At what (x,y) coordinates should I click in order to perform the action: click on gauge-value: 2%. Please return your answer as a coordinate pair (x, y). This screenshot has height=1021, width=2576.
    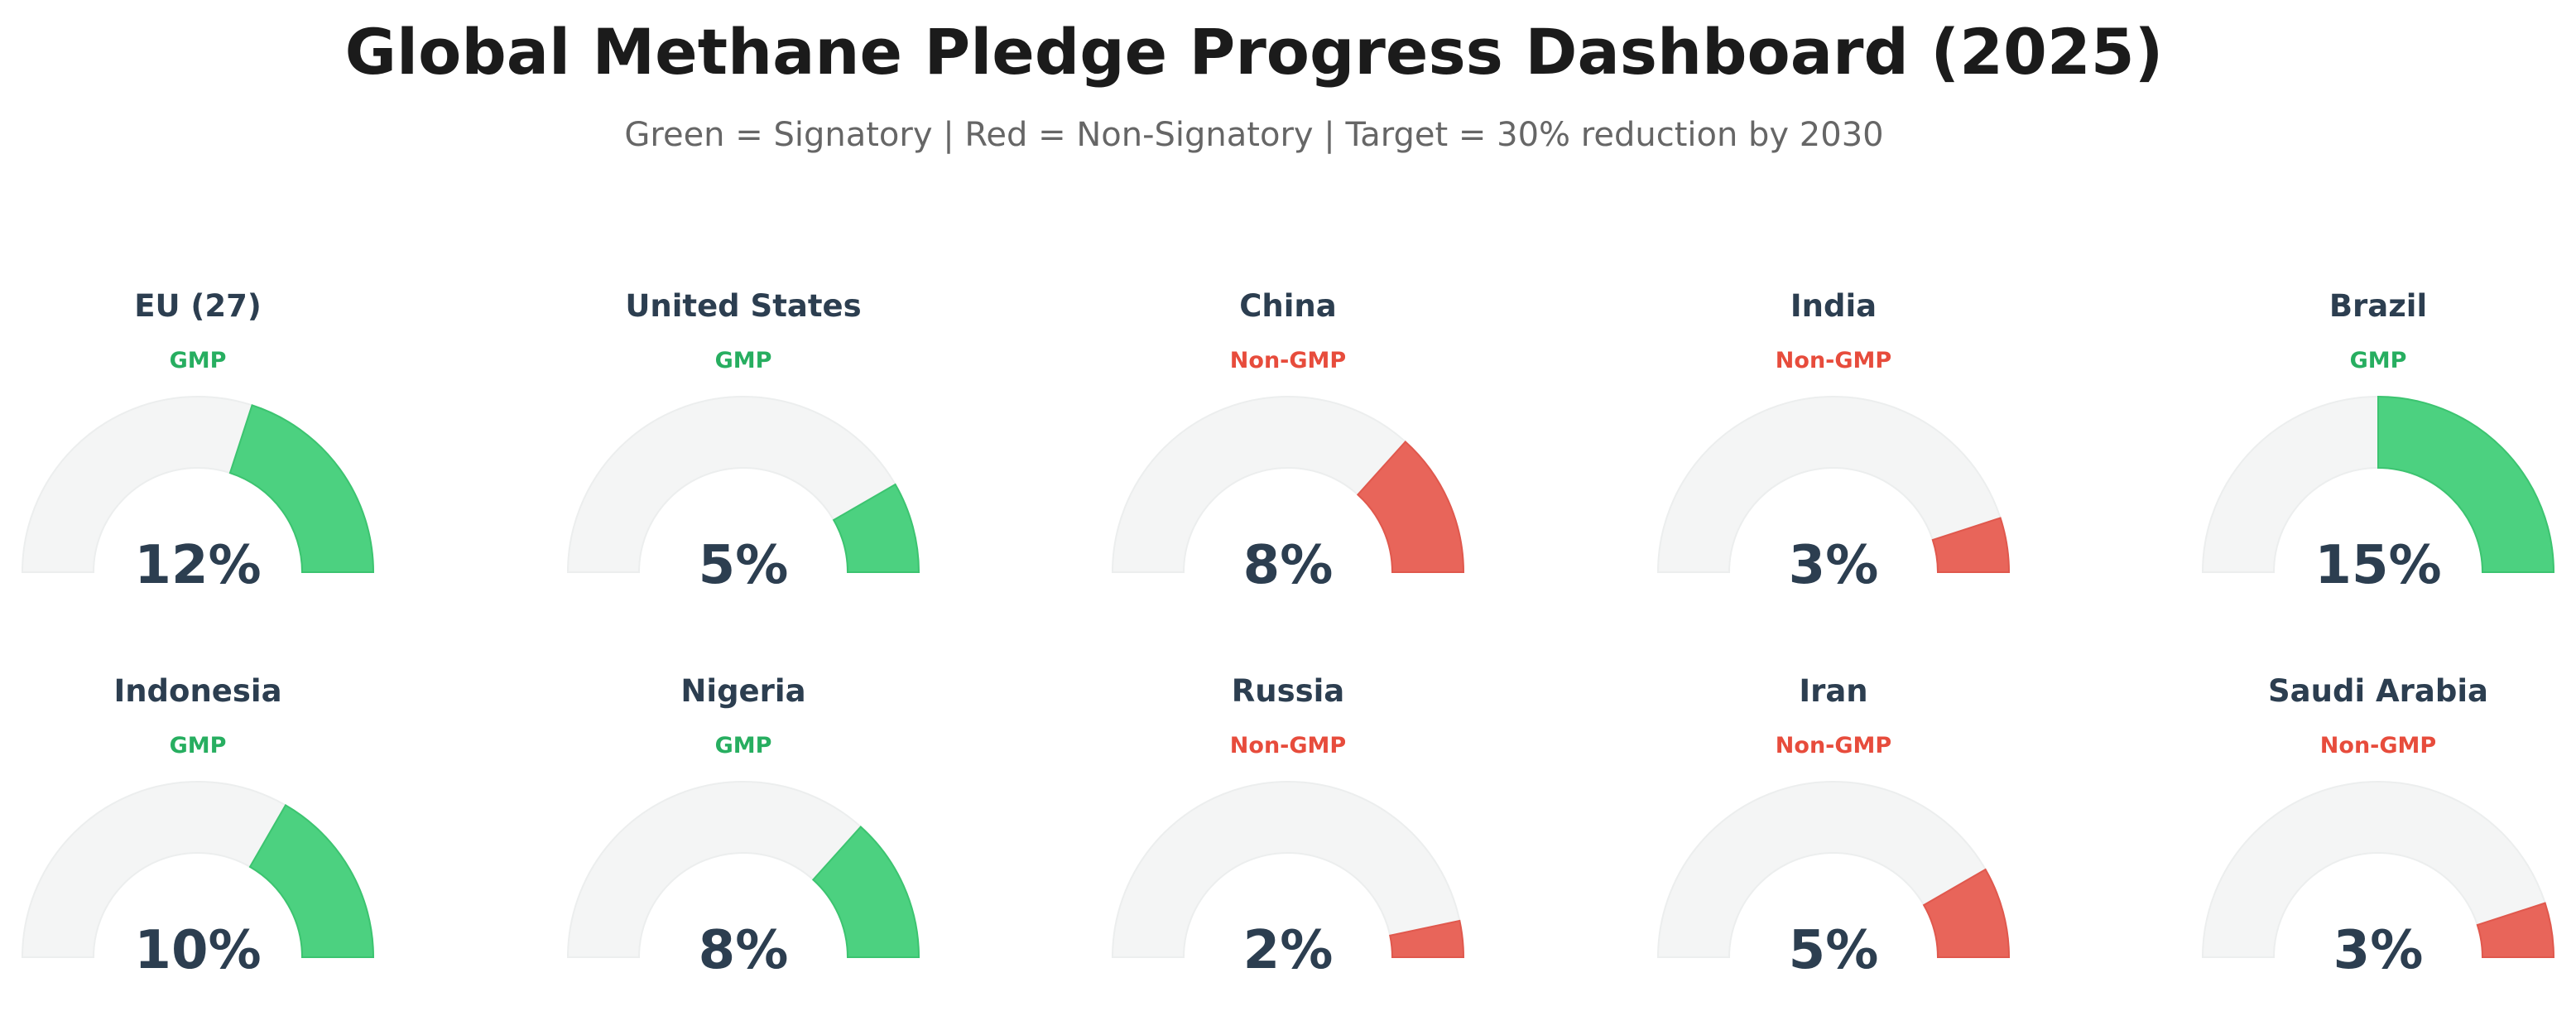
    Looking at the image, I should click on (1288, 950).